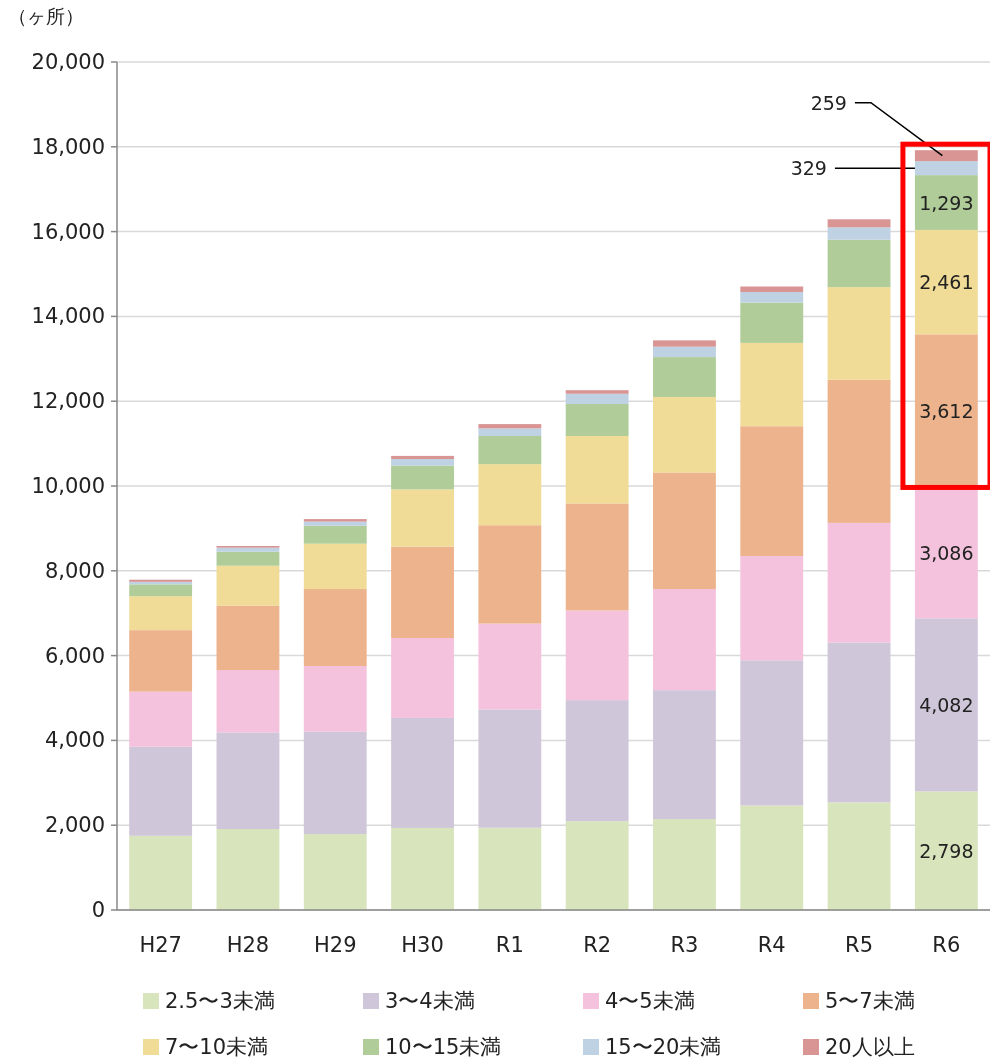  Describe the element at coordinates (160, 945) in the screenshot. I see `x-tick-label: H27` at that location.